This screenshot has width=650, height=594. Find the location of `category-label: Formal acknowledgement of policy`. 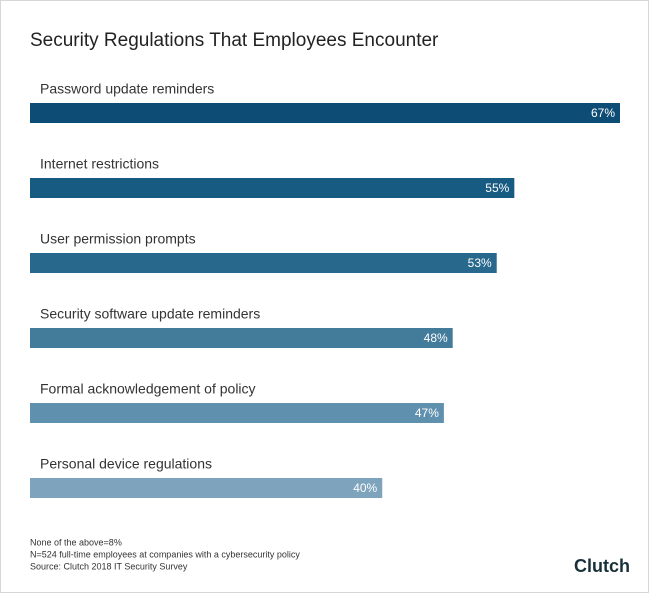

category-label: Formal acknowledgement of policy is located at coordinates (148, 389).